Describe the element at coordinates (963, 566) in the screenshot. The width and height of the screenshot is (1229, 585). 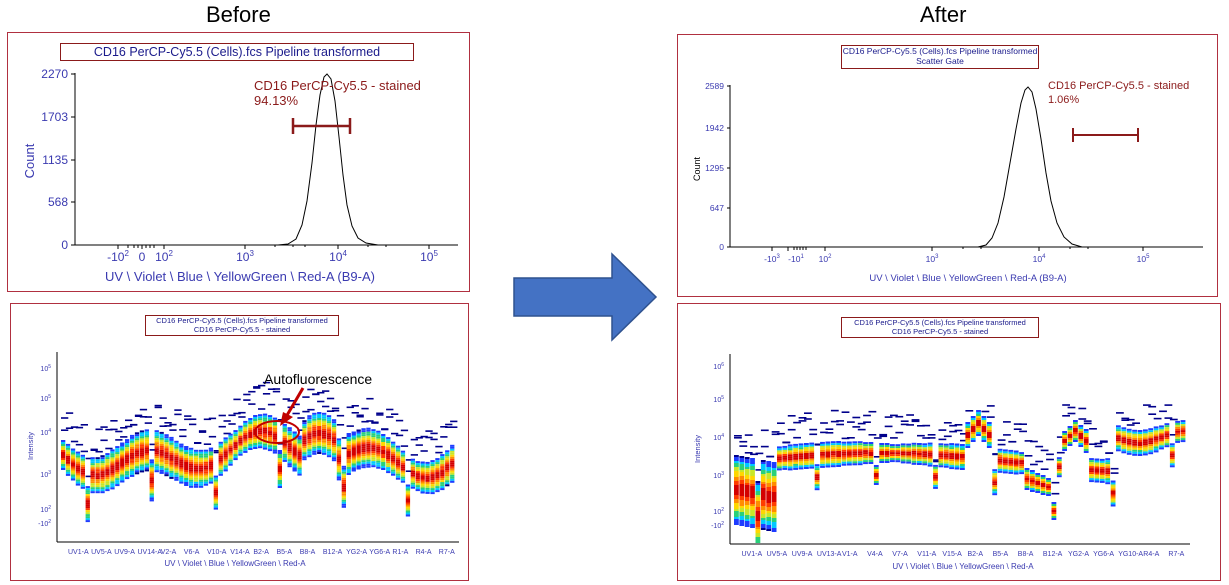
I see `x-axis-label: UV \ Violet \ Blue \ YellowGreen \ Red-A` at that location.